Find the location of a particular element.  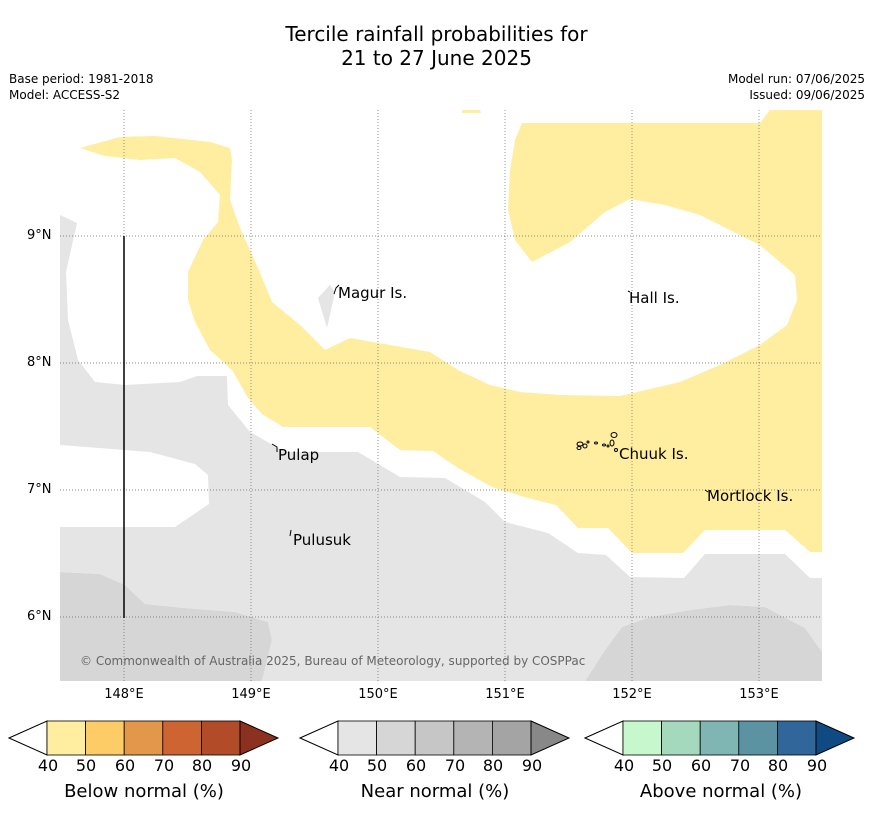

near-tick-90: 90 is located at coordinates (532, 765).